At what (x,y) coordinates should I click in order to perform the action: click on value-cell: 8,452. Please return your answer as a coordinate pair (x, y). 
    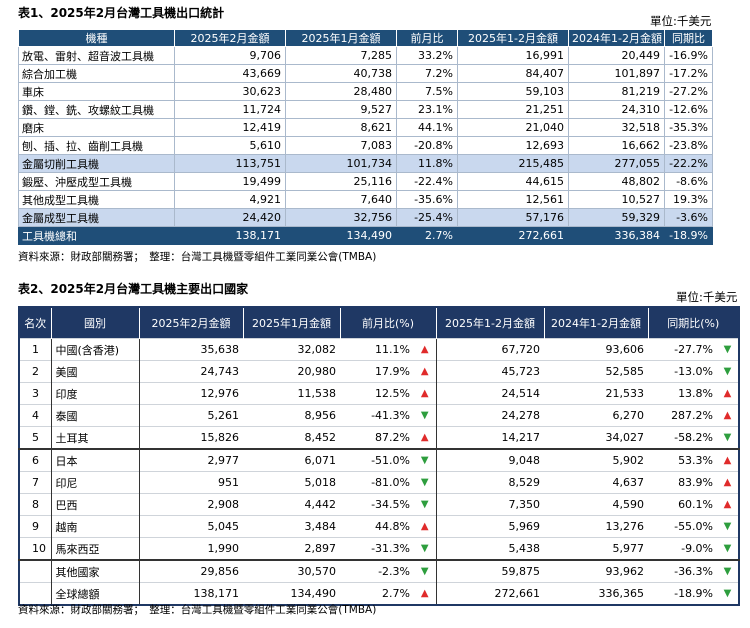
    Looking at the image, I should click on (291, 437).